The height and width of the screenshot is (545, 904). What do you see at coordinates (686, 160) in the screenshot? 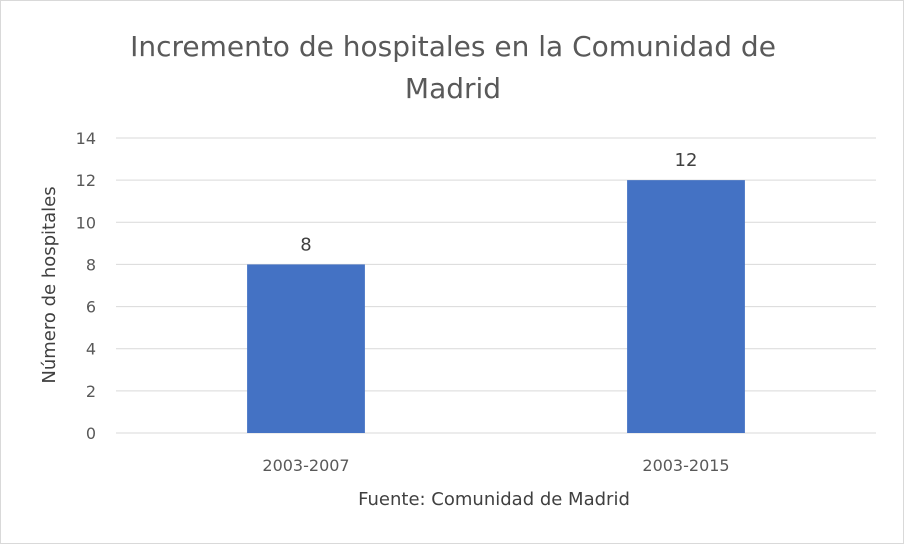
I see `data-label: 12` at bounding box center [686, 160].